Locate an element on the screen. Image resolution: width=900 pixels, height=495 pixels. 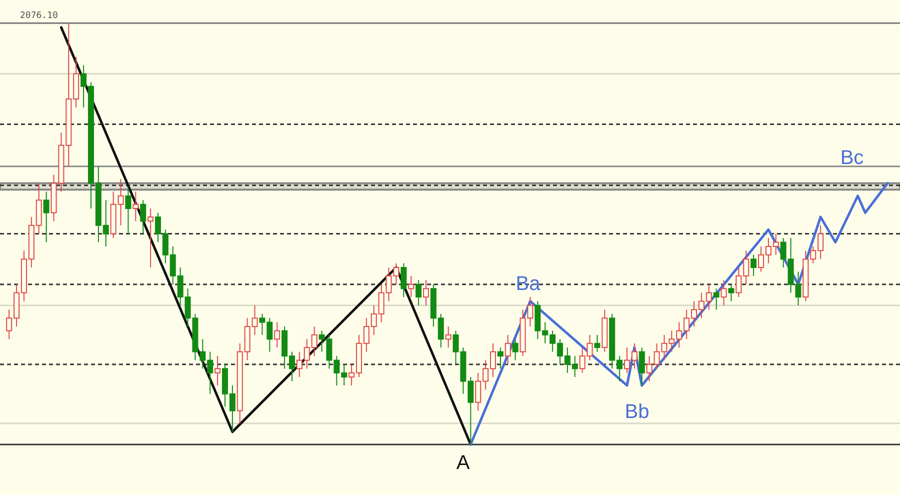
text: A is located at coordinates (463, 463).